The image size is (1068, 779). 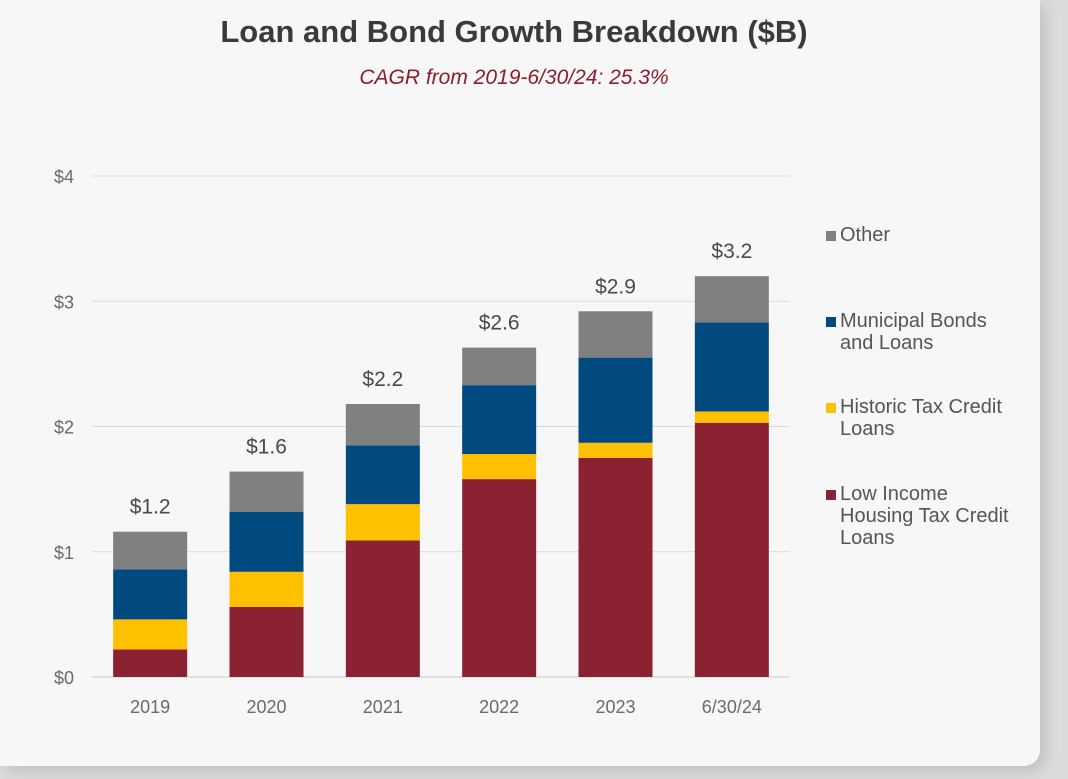 I want to click on legend-label-historic-tax-credit: Historic Tax Credit Loans, so click(x=921, y=418).